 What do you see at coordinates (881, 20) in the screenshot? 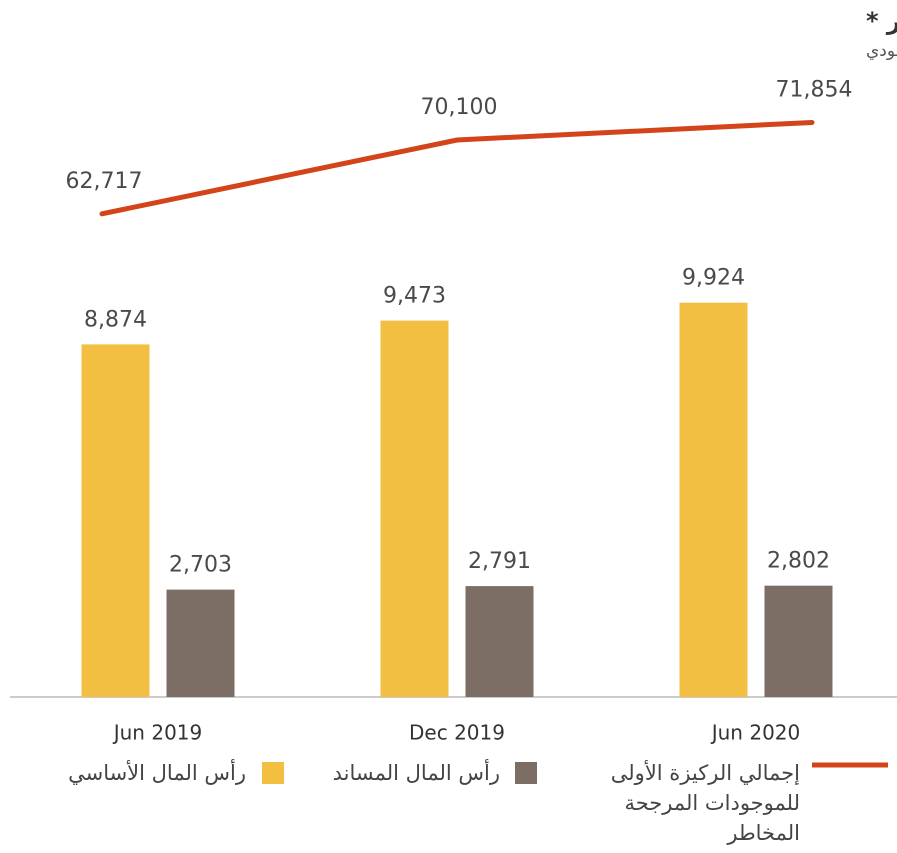
I see `chart-title: رأس المال والموجودات المرجحة المخاطر *` at bounding box center [881, 20].